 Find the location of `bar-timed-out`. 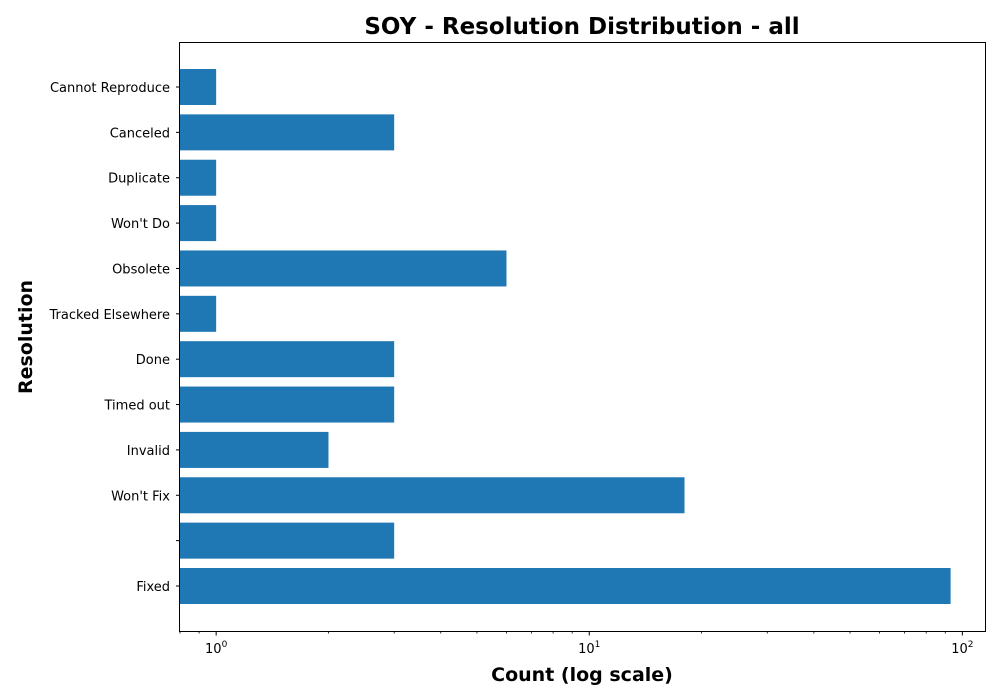

bar-timed-out is located at coordinates (287, 404).